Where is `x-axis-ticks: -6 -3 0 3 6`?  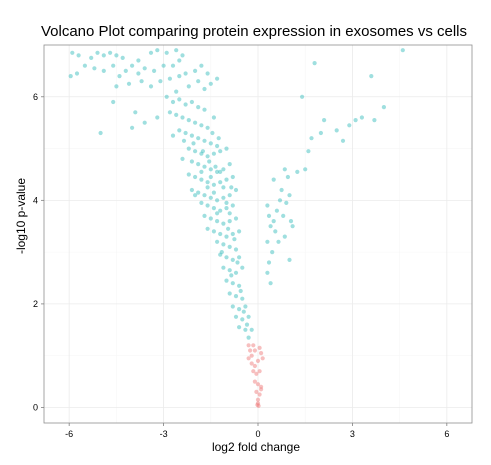
x-axis-ticks: -6 -3 0 3 6 is located at coordinates (257, 431).